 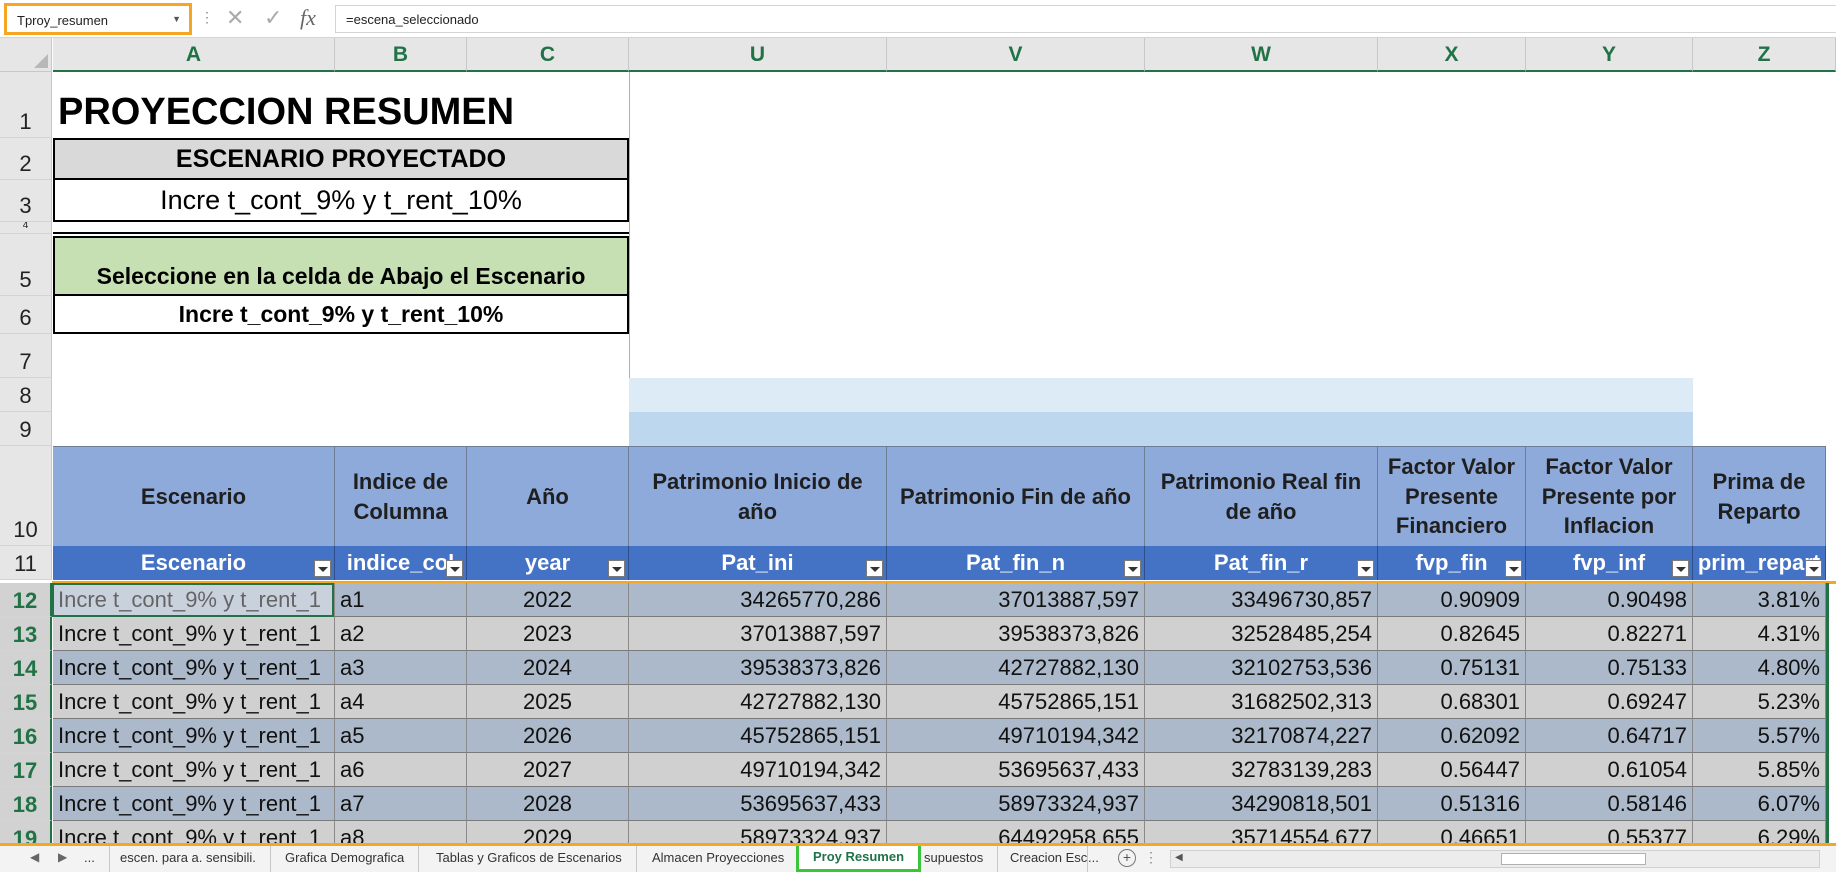 What do you see at coordinates (548, 736) in the screenshot?
I see `table-cell: 2026` at bounding box center [548, 736].